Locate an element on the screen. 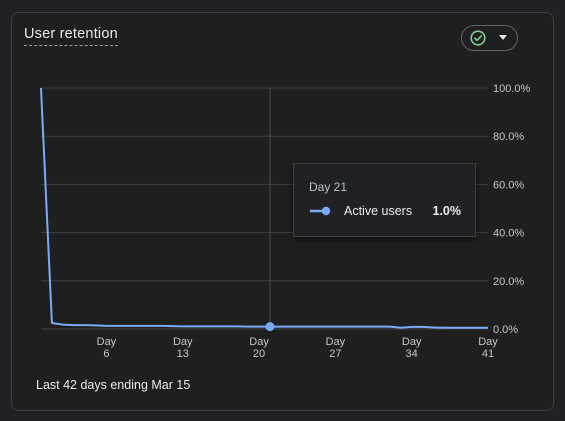  x-tick-label: Day 41 is located at coordinates (488, 348).